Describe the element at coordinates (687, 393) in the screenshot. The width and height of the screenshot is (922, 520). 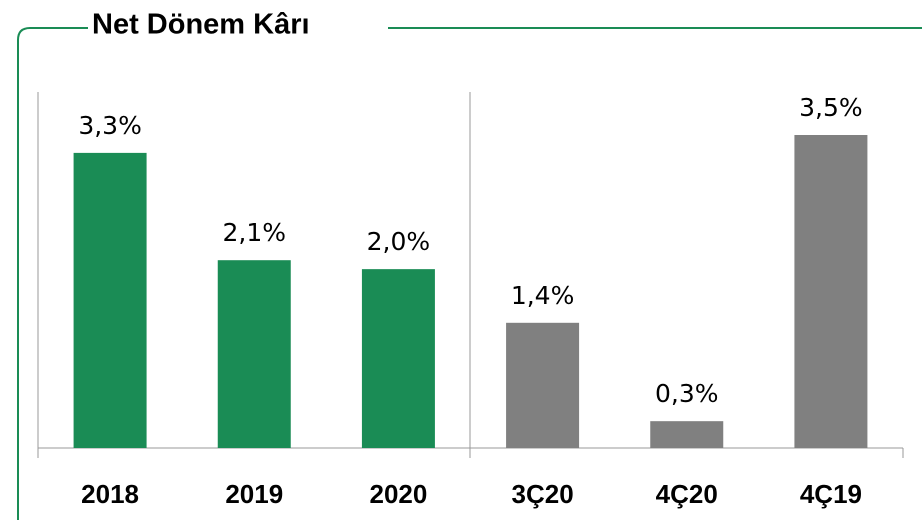
I see `value-label: 0,3%` at that location.